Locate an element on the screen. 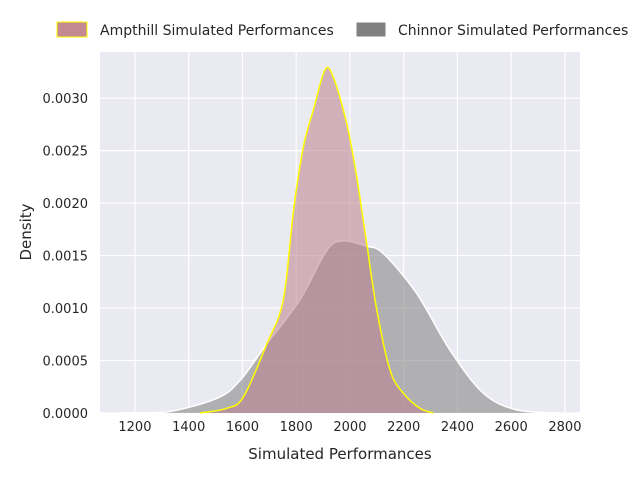 The height and width of the screenshot is (480, 640). x-tick-label: 1400 is located at coordinates (188, 427).